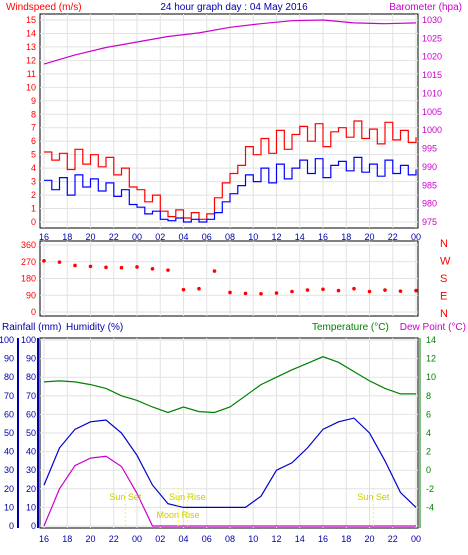 This screenshot has height=555, width=468. I want to click on panel1-ytick-right: 1010, so click(432, 93).